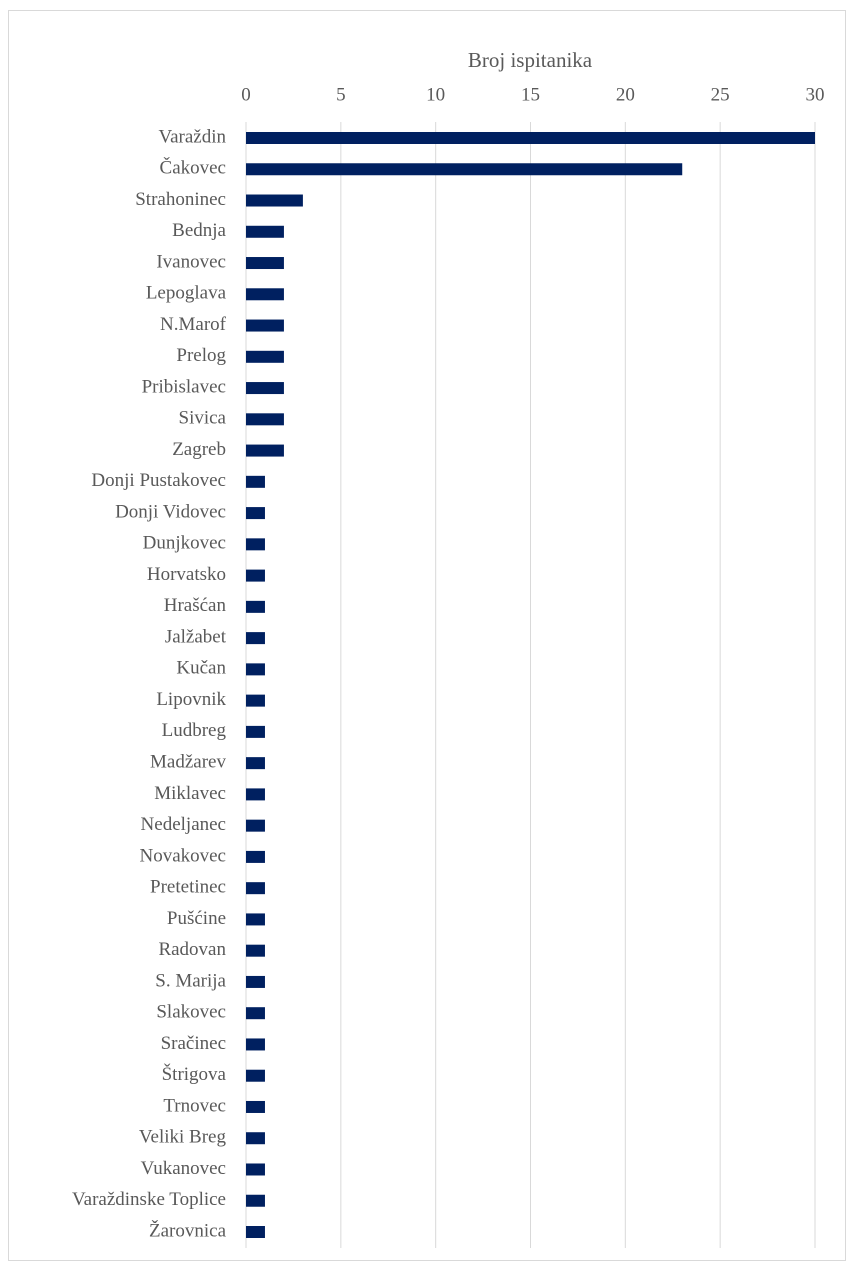 This screenshot has height=1274, width=846. What do you see at coordinates (184, 543) in the screenshot?
I see `y-tick-label: Dunjkovec` at bounding box center [184, 543].